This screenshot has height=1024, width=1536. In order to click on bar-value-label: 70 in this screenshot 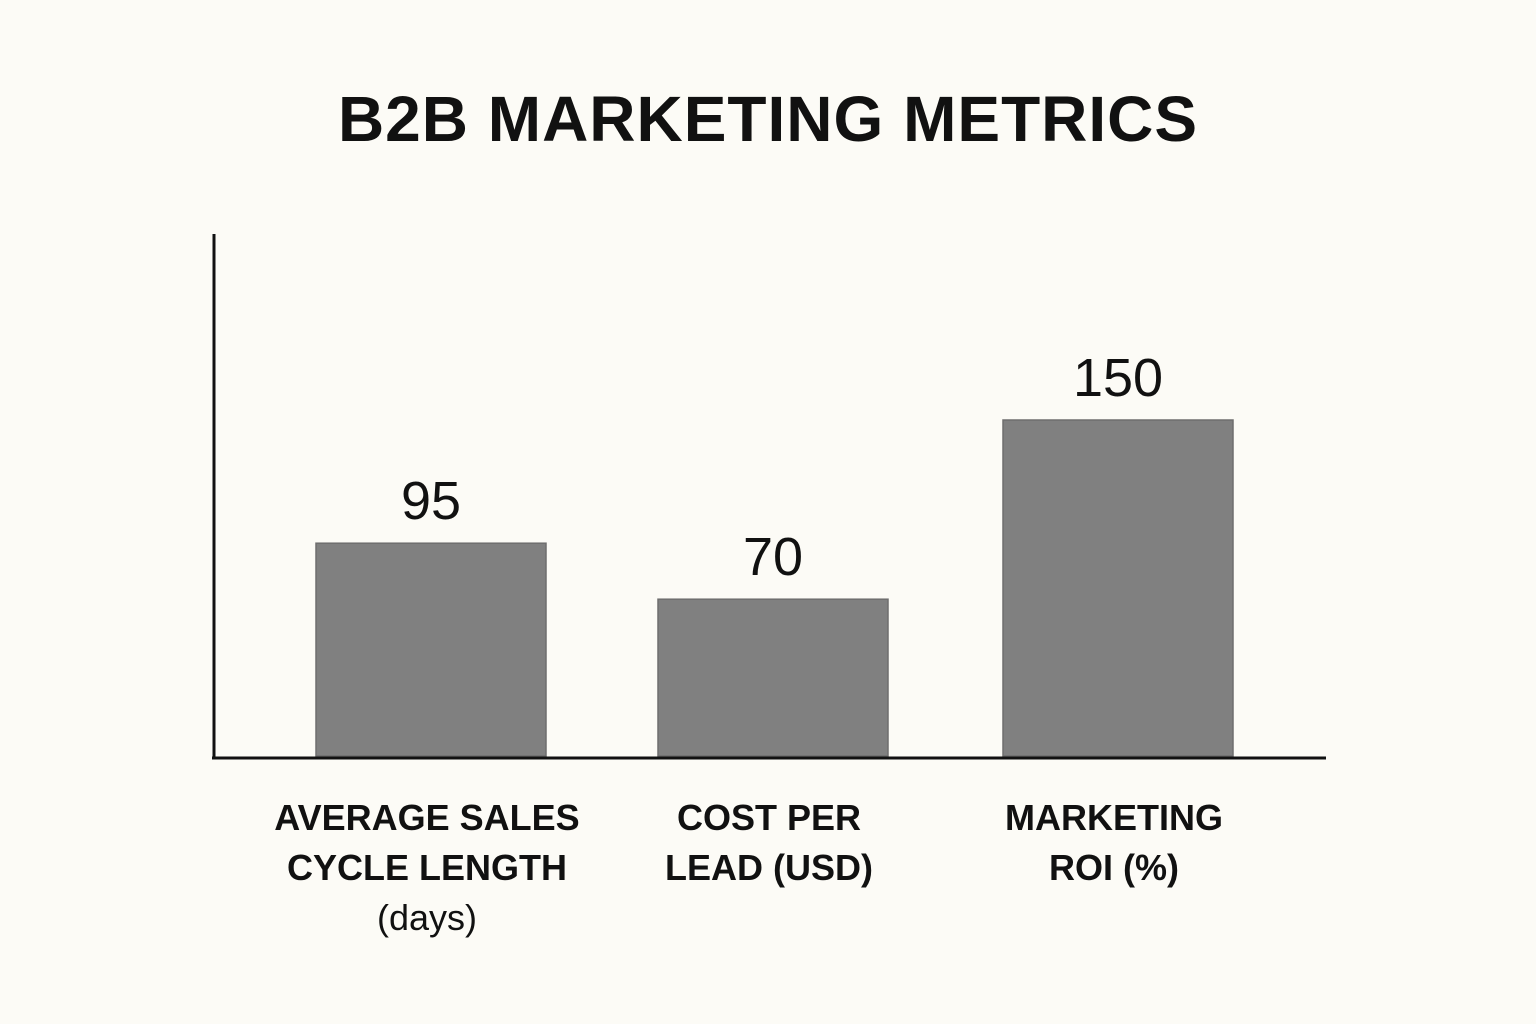, I will do `click(773, 557)`.